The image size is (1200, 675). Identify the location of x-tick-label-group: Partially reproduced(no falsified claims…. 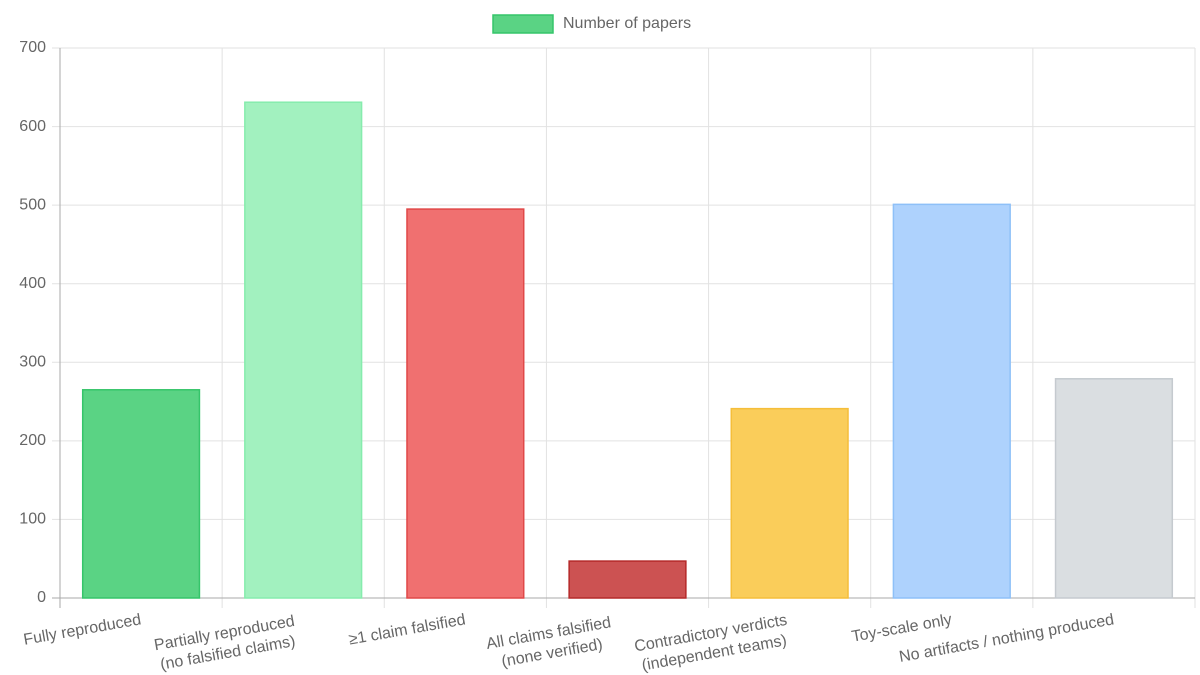
(225, 643).